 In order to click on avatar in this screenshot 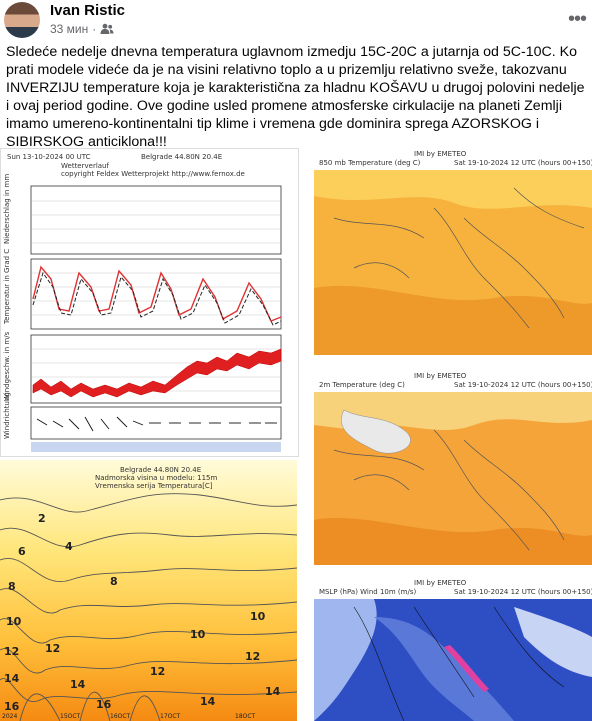, I will do `click(22, 20)`.